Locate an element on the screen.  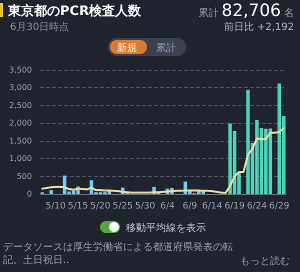
x-tick-label: 5/20 is located at coordinates (100, 207).